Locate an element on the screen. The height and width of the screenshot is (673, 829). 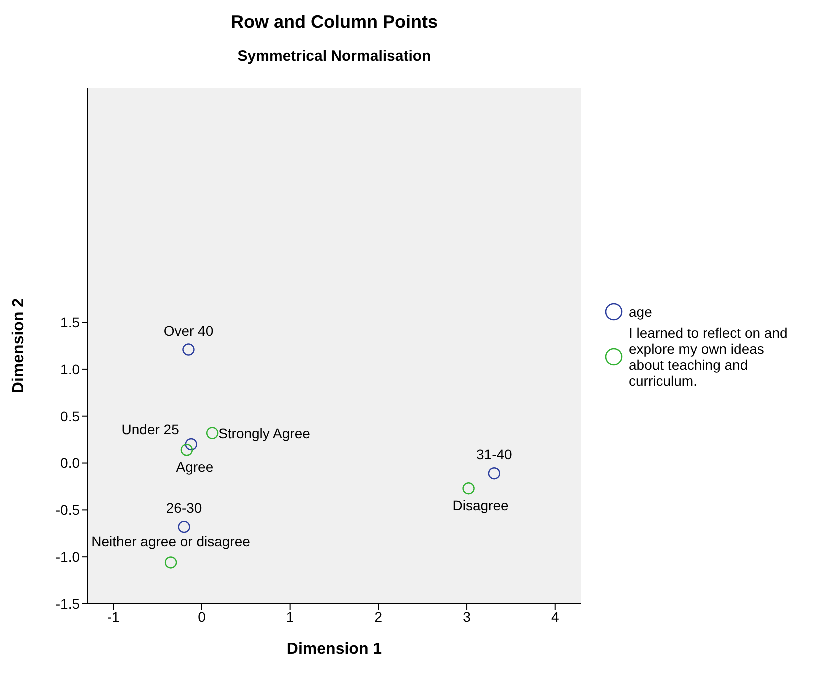
y-tick-label: 1.0 is located at coordinates (70, 369).